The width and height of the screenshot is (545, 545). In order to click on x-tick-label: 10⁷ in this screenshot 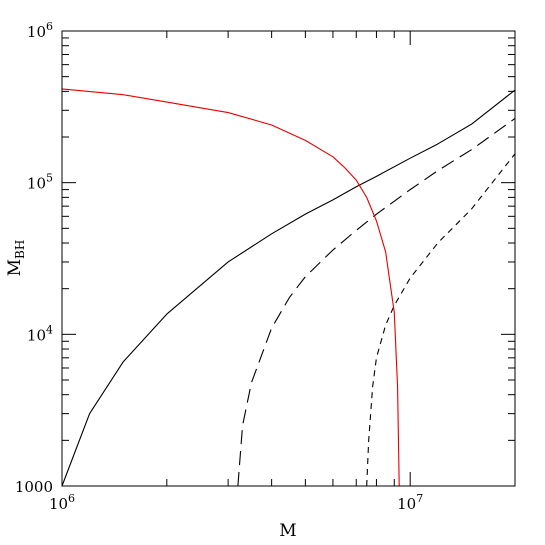, I will do `click(410, 502)`.